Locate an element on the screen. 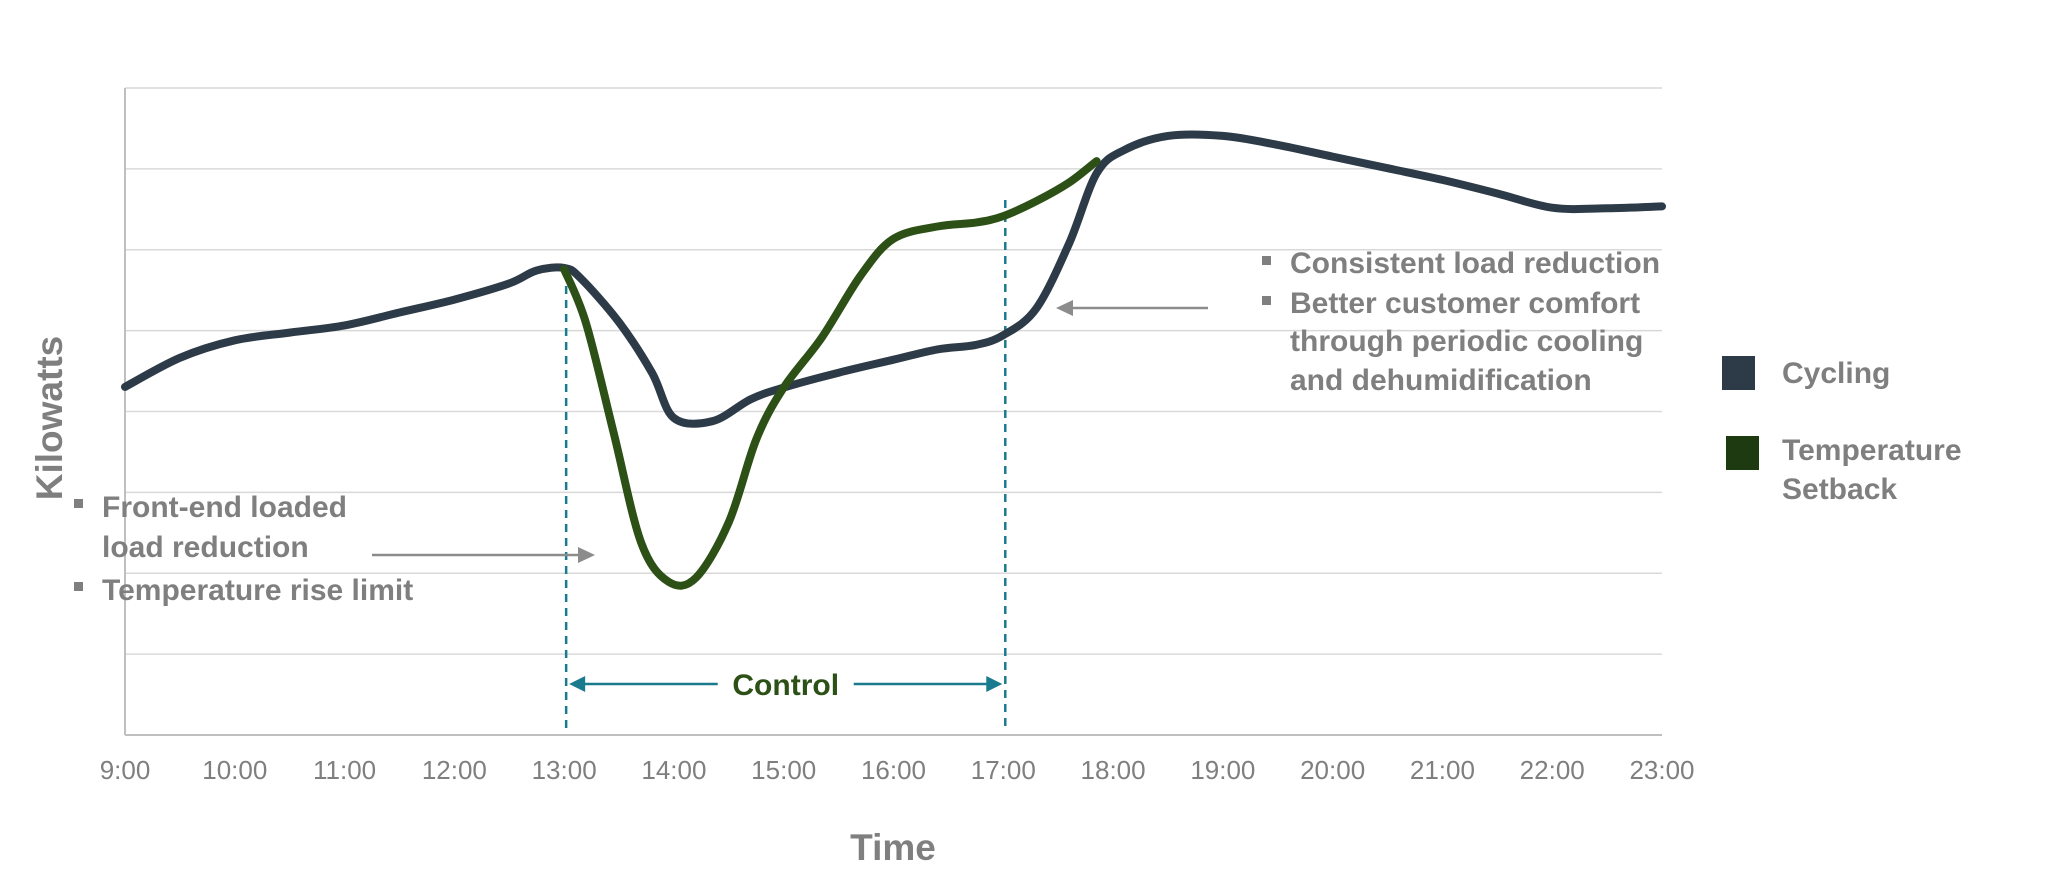 The image size is (2048, 877). x-tick-label: 19:00 is located at coordinates (1222, 770).